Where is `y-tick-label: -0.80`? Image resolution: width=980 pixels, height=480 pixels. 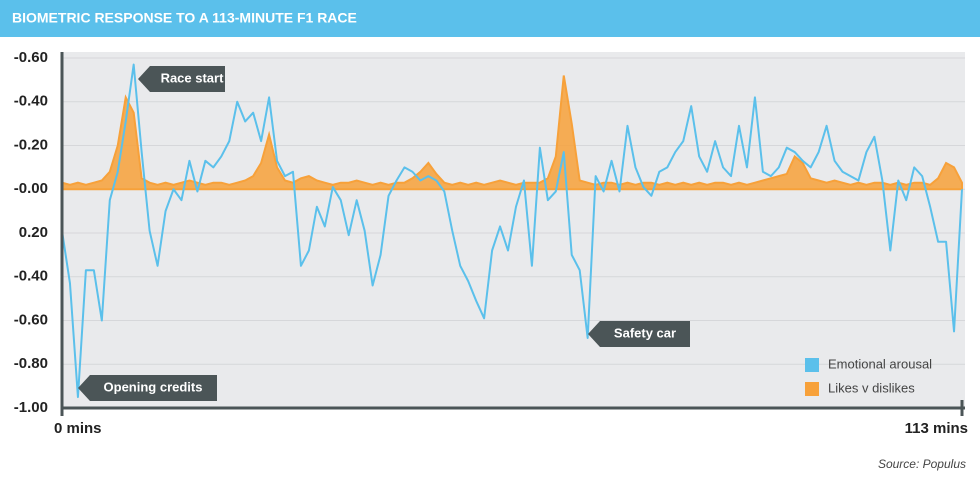 y-tick-label: -0.80 is located at coordinates (31, 363).